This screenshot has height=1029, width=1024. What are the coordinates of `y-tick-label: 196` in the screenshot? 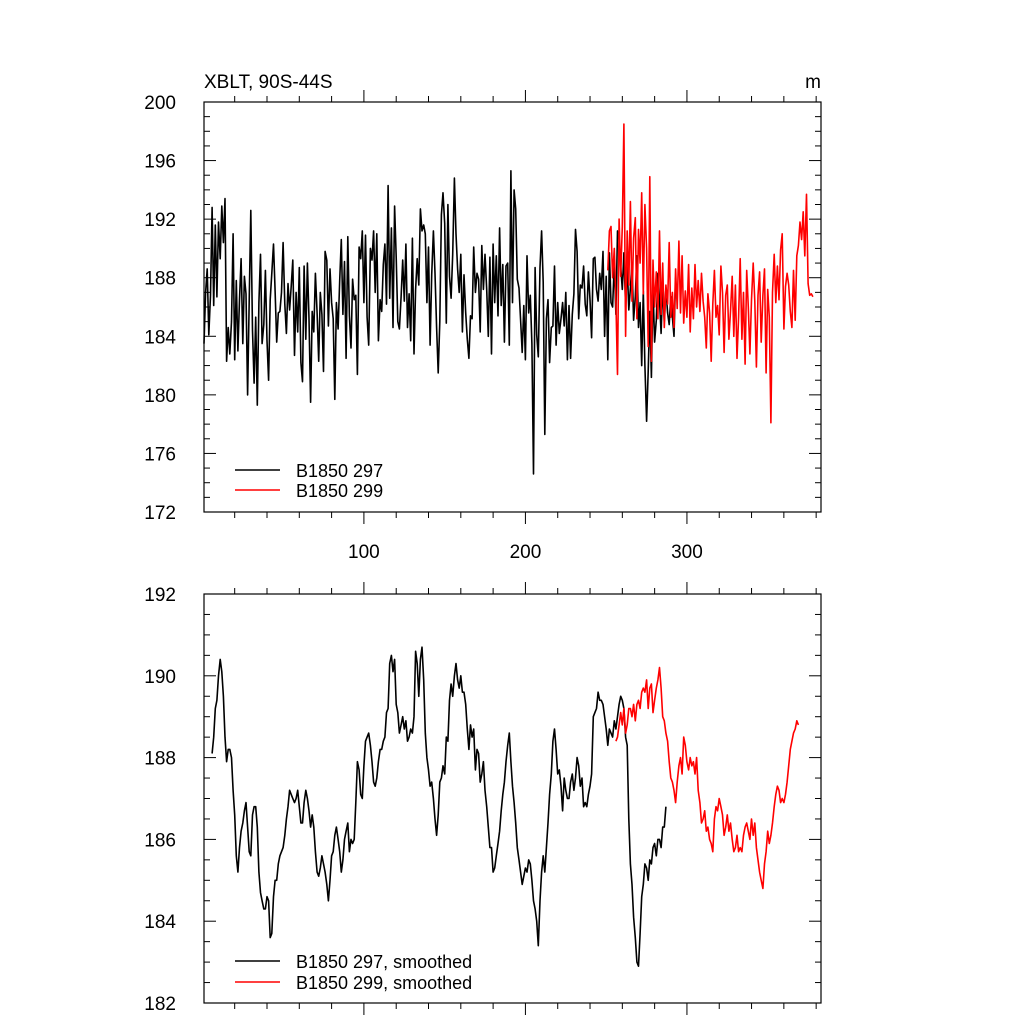 It's located at (160, 162).